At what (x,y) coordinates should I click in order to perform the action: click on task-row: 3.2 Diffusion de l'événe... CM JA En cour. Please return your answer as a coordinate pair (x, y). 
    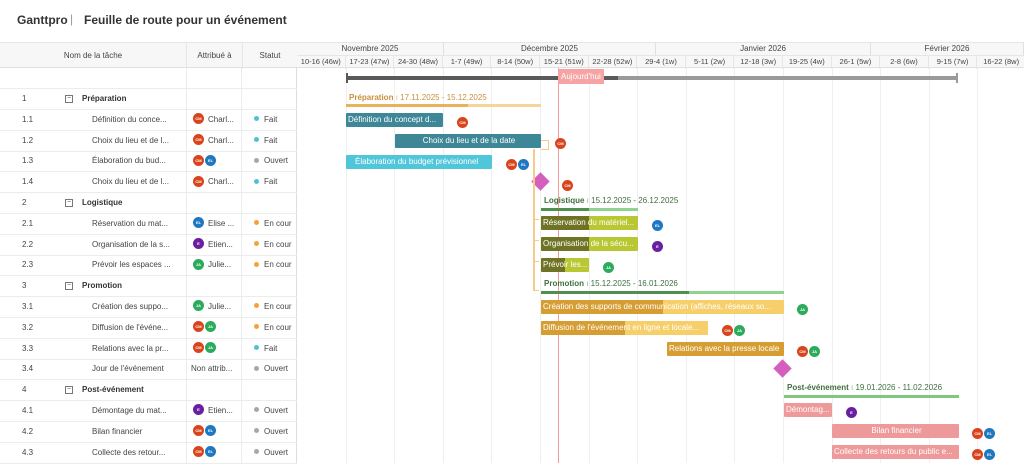
    Looking at the image, I should click on (148, 328).